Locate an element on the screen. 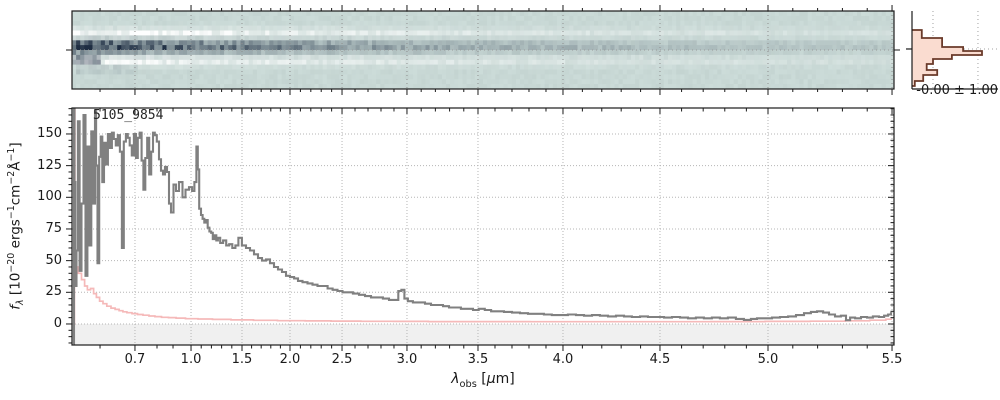  x-tick-label: 4.0 is located at coordinates (563, 359).